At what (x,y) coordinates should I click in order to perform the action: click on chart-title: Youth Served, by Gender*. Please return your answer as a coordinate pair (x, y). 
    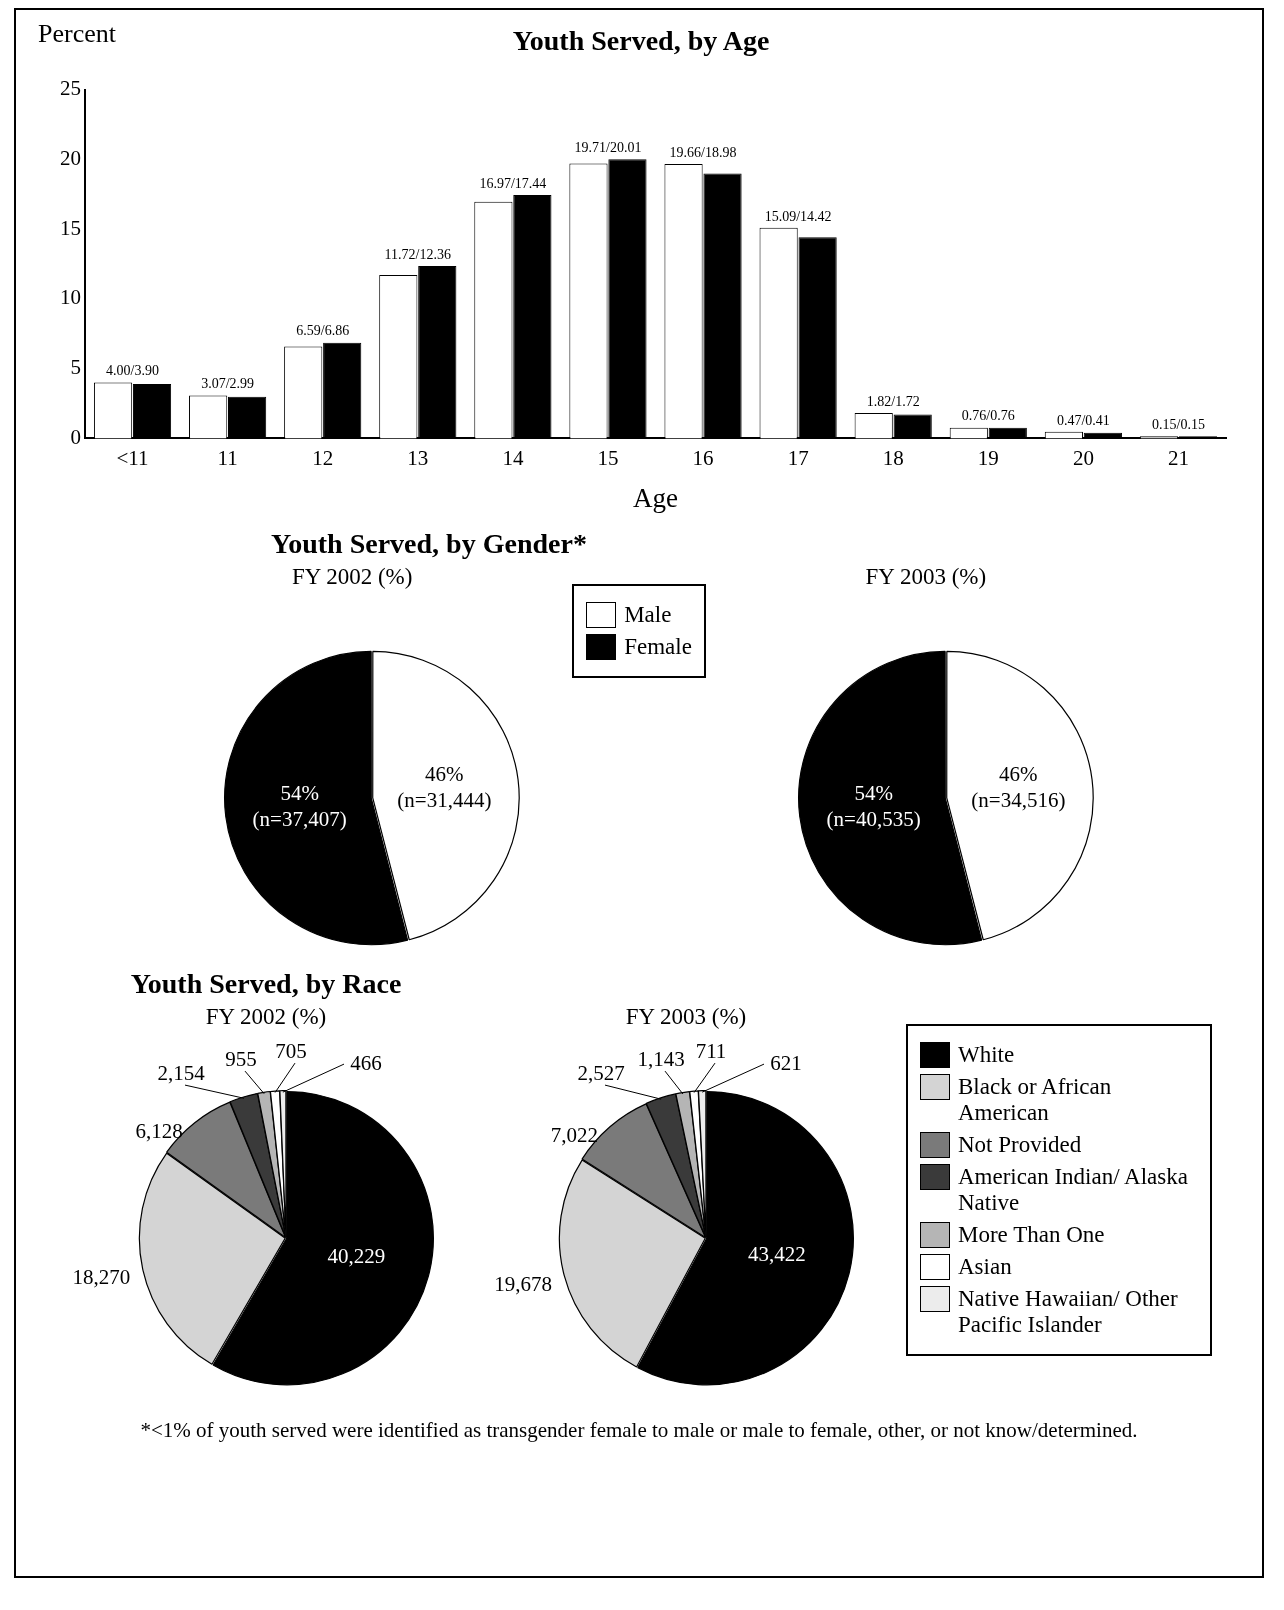
    Looking at the image, I should click on (429, 544).